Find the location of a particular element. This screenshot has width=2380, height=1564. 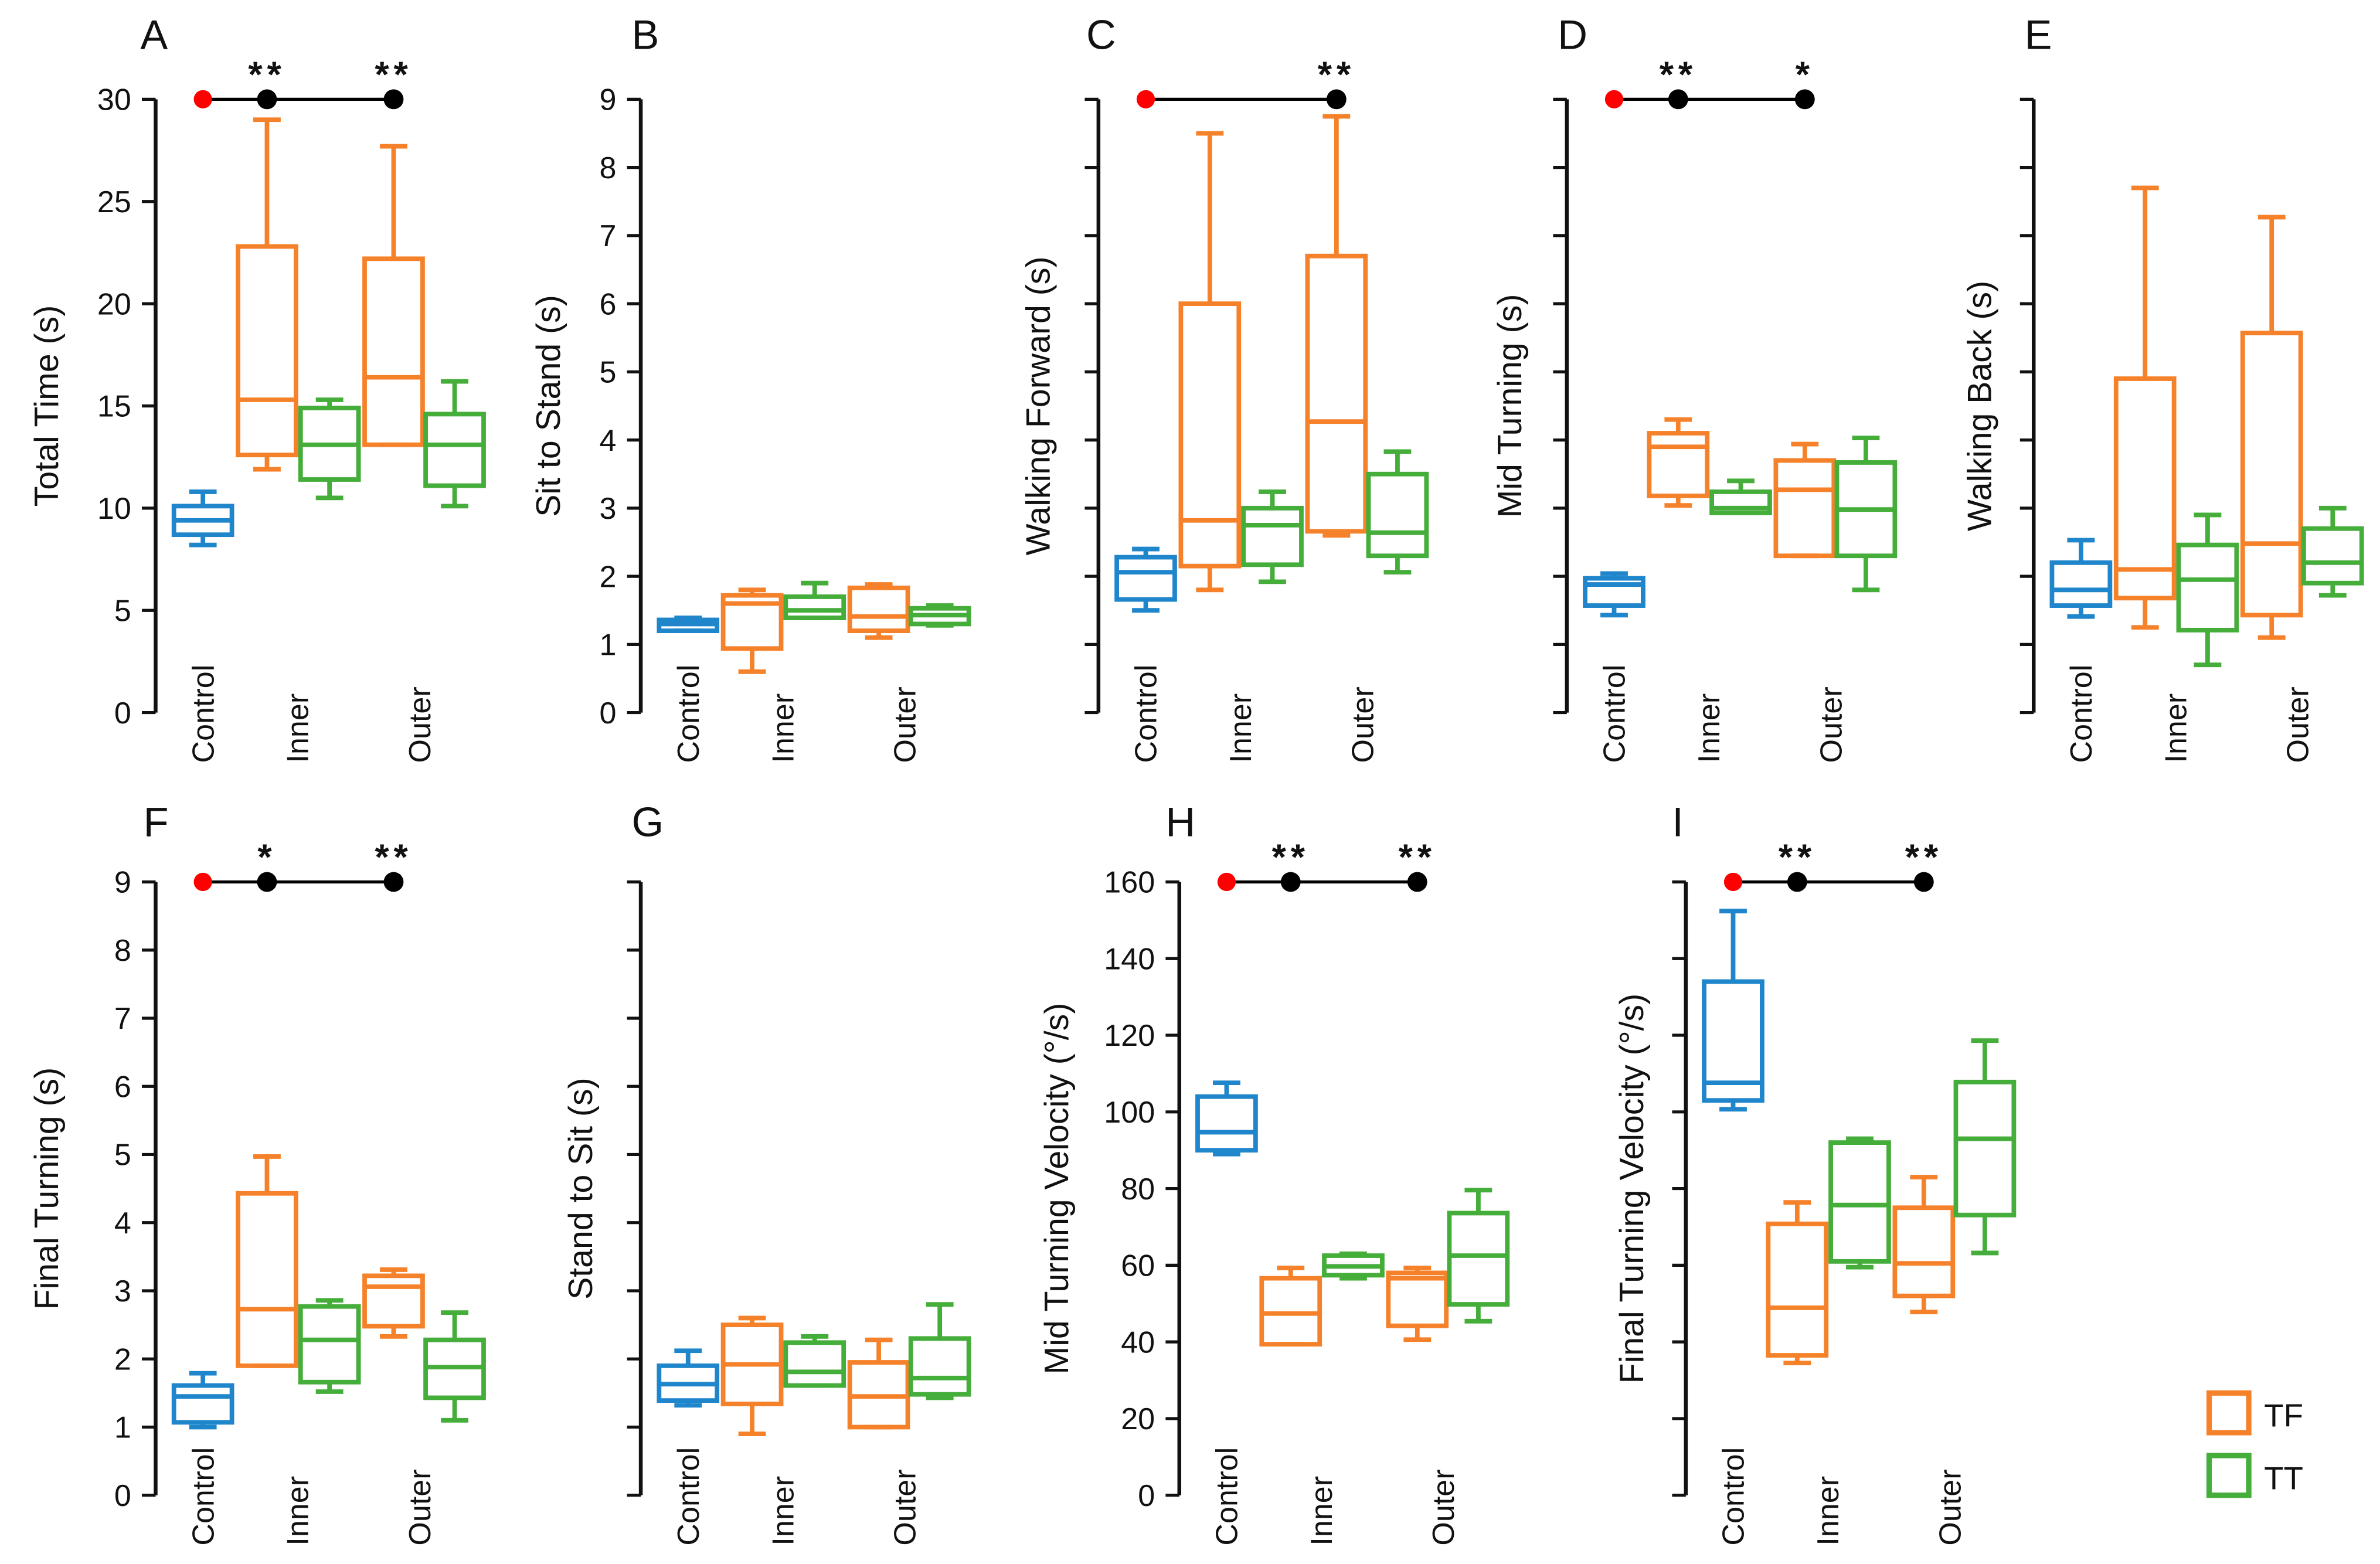

legend-label-tf: TF is located at coordinates (2283, 1416).